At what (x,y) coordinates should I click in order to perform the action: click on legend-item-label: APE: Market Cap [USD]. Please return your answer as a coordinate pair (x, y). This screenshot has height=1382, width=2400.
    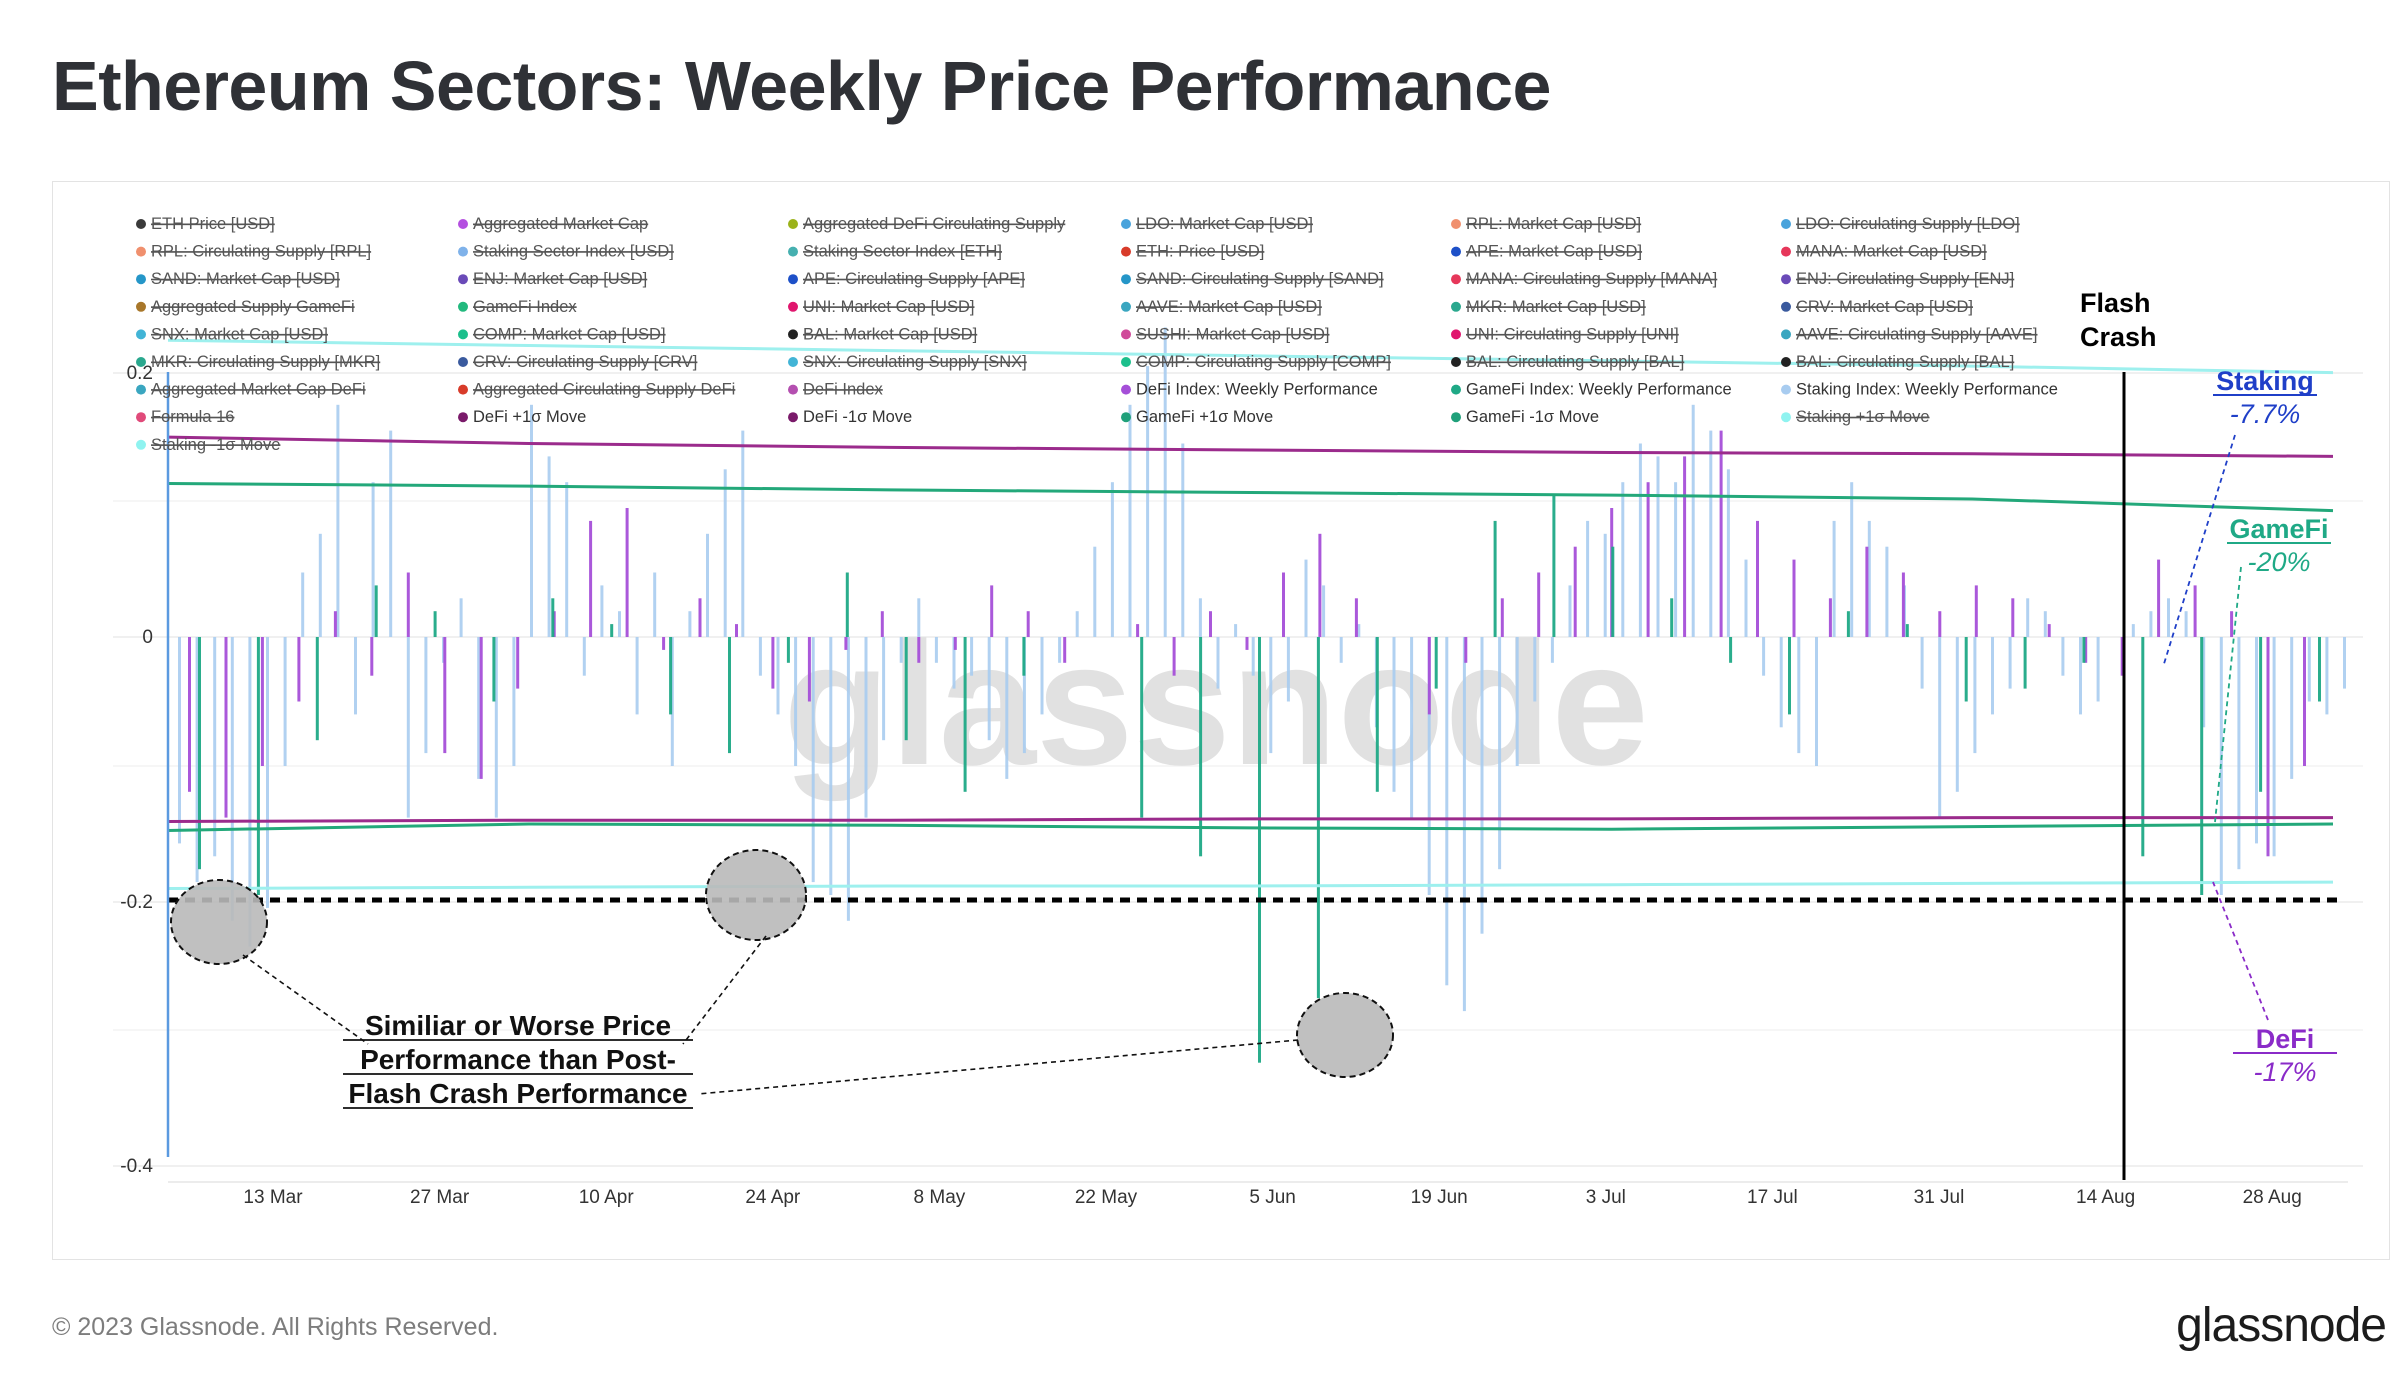
    Looking at the image, I should click on (1554, 252).